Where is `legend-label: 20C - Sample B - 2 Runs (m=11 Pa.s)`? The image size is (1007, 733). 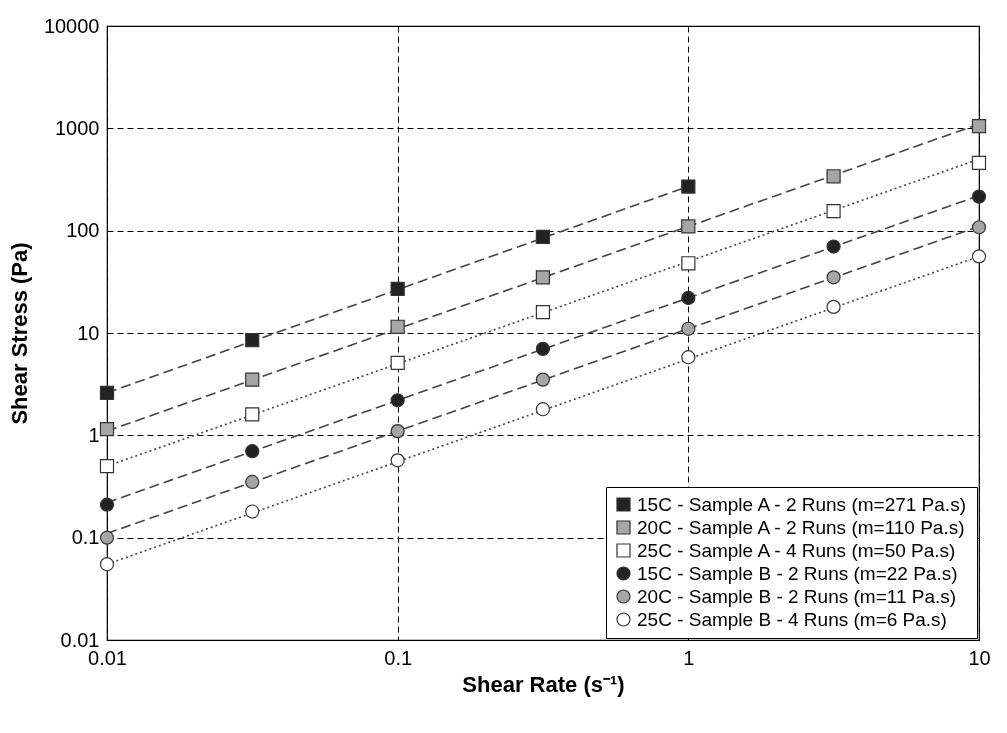 legend-label: 20C - Sample B - 2 Runs (m=11 Pa.s) is located at coordinates (797, 596).